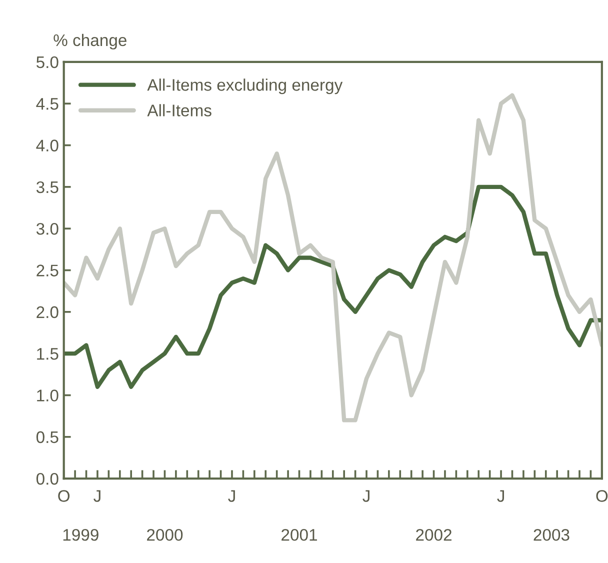 The height and width of the screenshot is (563, 608). Describe the element at coordinates (299, 534) in the screenshot. I see `text: 2001` at that location.